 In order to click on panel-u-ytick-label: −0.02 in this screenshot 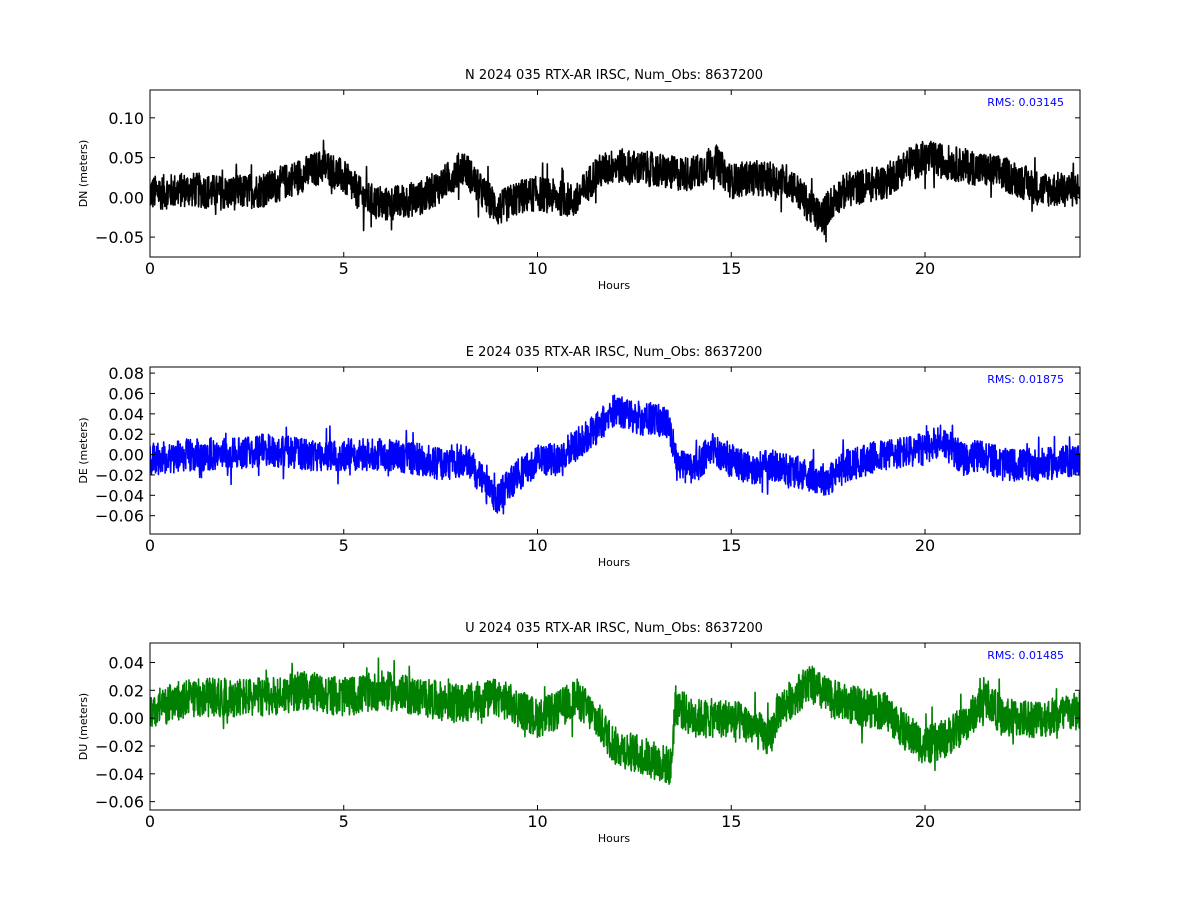, I will do `click(119, 746)`.